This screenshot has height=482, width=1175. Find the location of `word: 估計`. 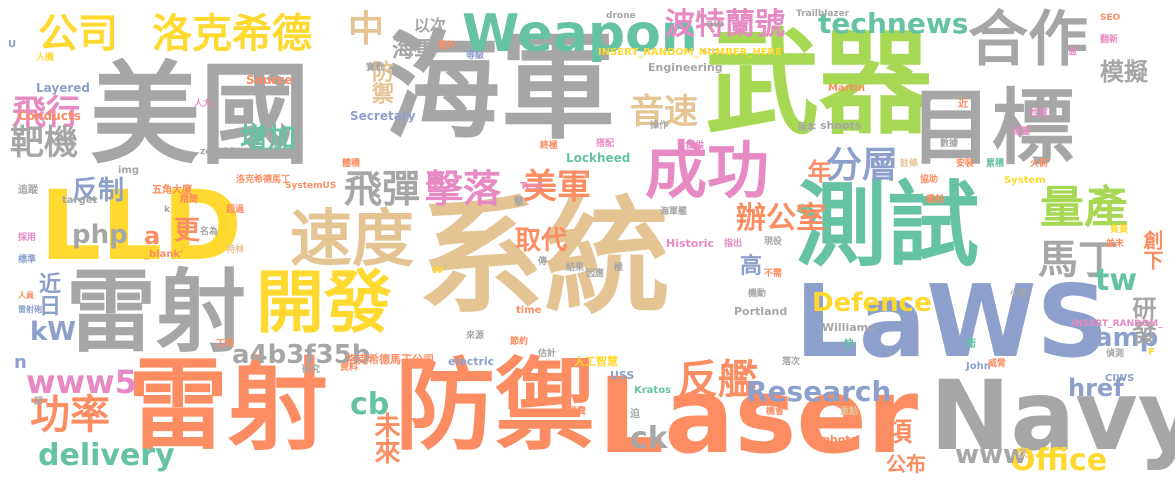

word: 估計 is located at coordinates (547, 354).